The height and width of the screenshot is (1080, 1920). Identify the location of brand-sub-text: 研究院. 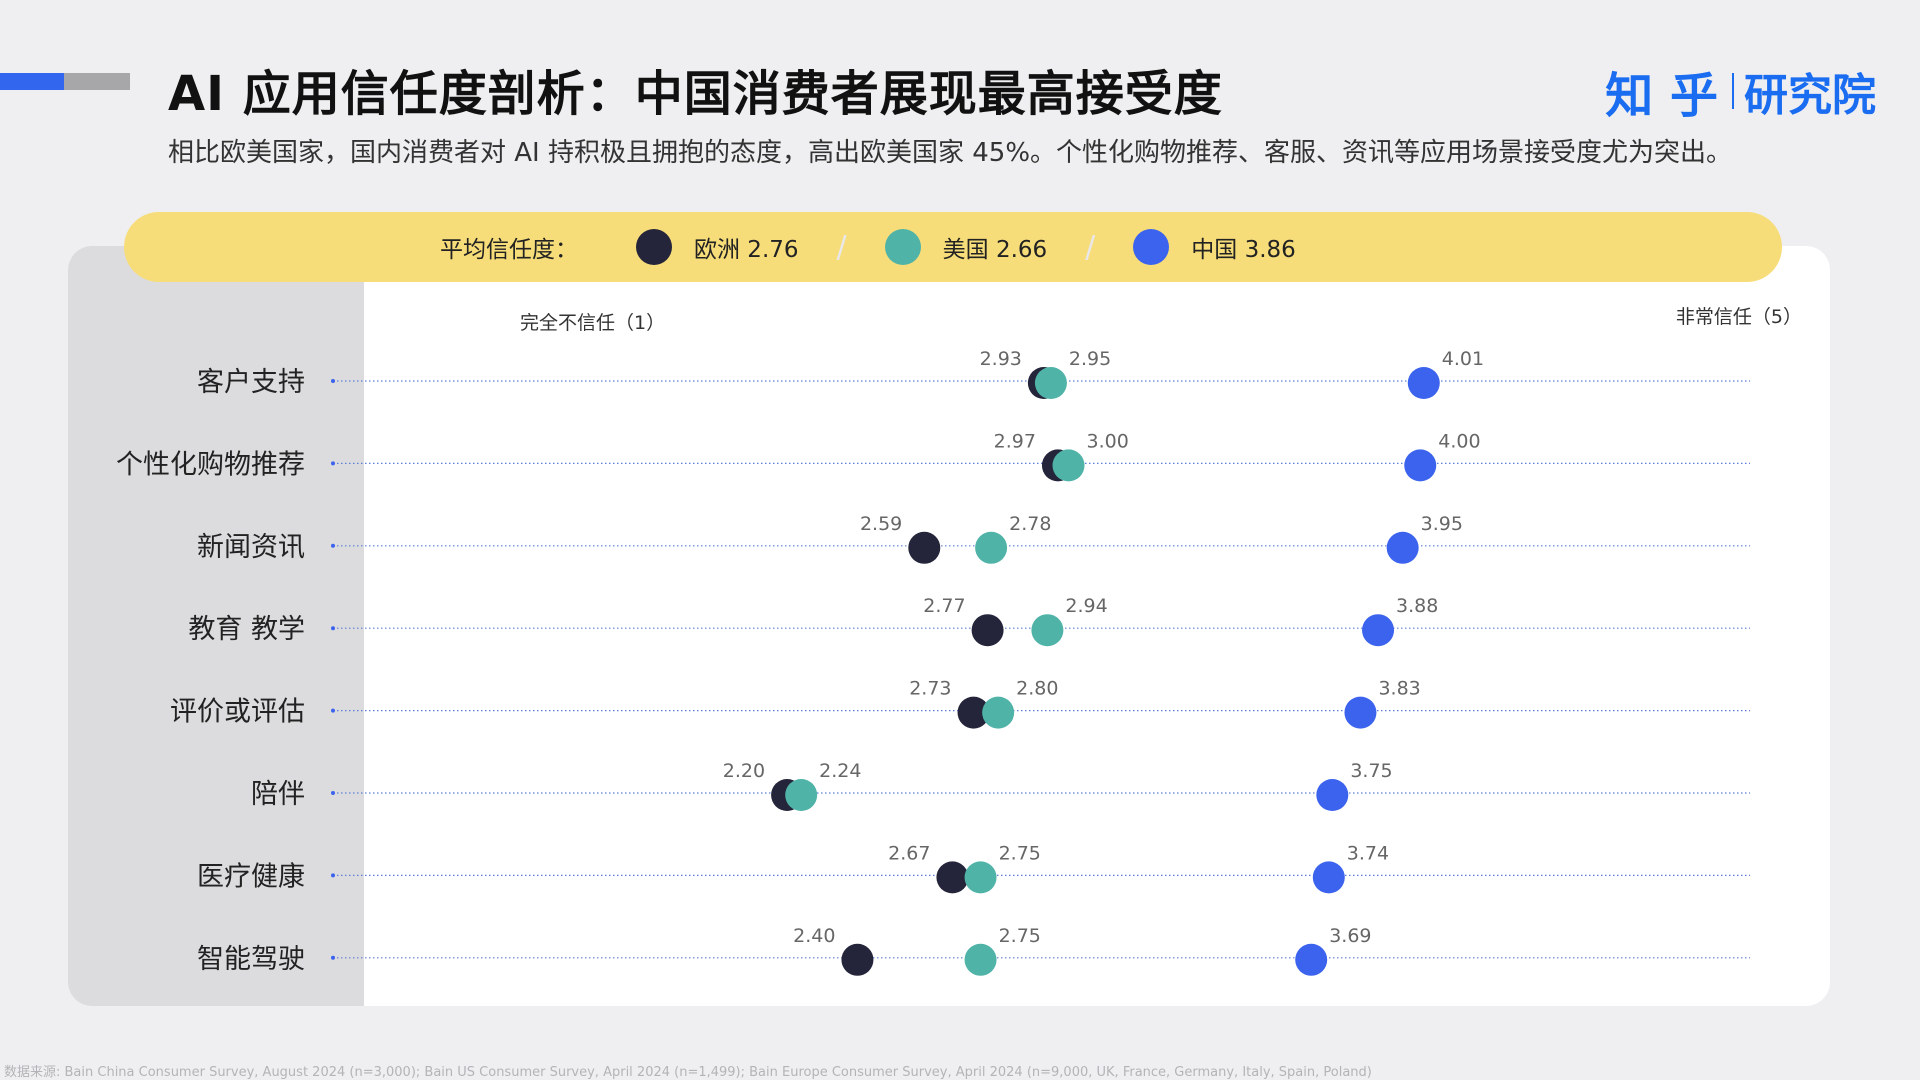
(1810, 95).